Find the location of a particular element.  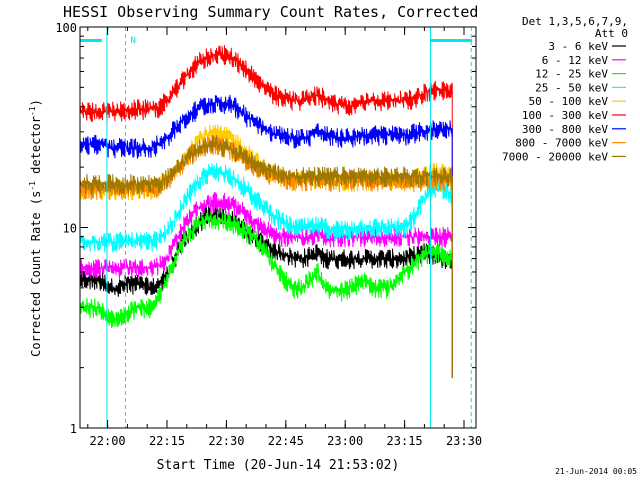

x-tick-label: 22:15 is located at coordinates (167, 441).